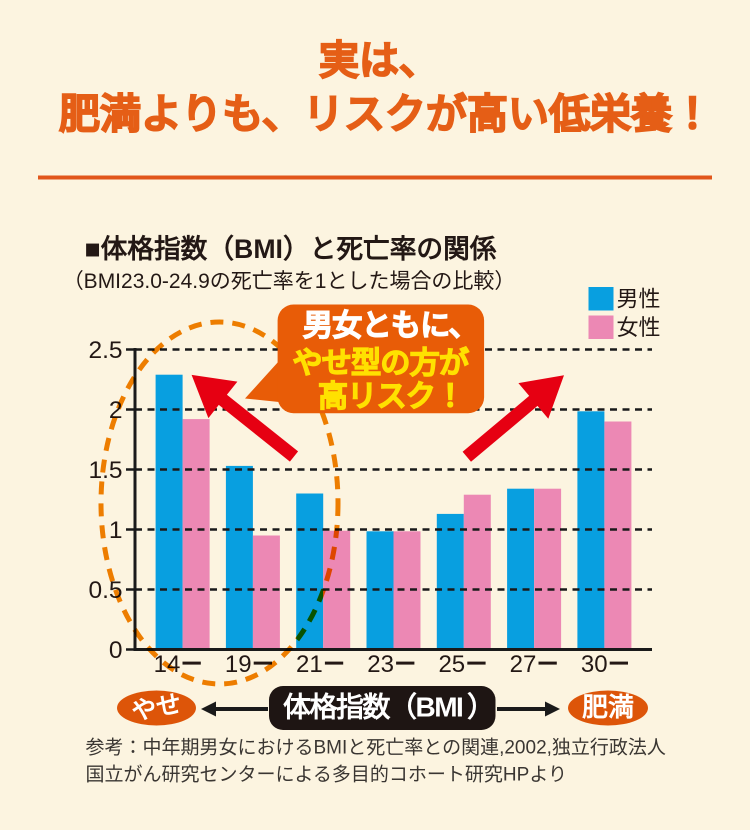  What do you see at coordinates (594, 664) in the screenshot?
I see `svg-text: 30` at bounding box center [594, 664].